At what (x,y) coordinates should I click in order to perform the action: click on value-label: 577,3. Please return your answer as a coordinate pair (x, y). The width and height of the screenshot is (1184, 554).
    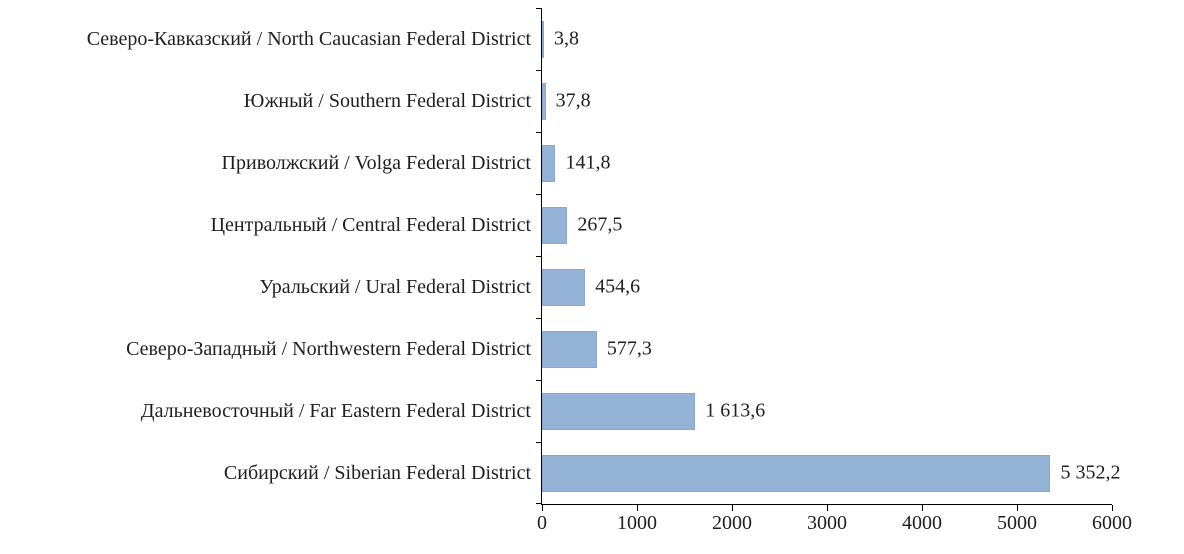
    Looking at the image, I should click on (629, 348).